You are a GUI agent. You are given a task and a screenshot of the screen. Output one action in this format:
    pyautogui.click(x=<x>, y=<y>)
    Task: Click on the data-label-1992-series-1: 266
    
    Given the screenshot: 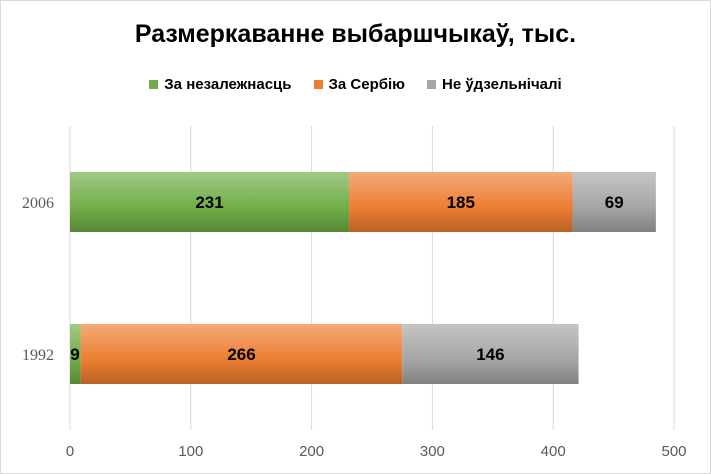 What is the action you would take?
    pyautogui.click(x=241, y=354)
    